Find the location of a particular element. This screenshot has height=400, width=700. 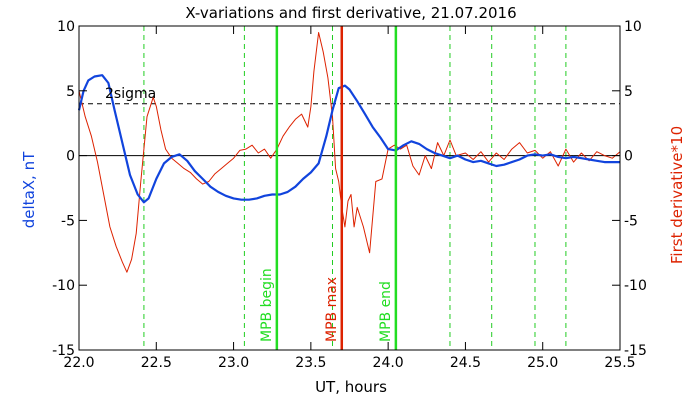

x-axis-label: UT, hours is located at coordinates (351, 387).